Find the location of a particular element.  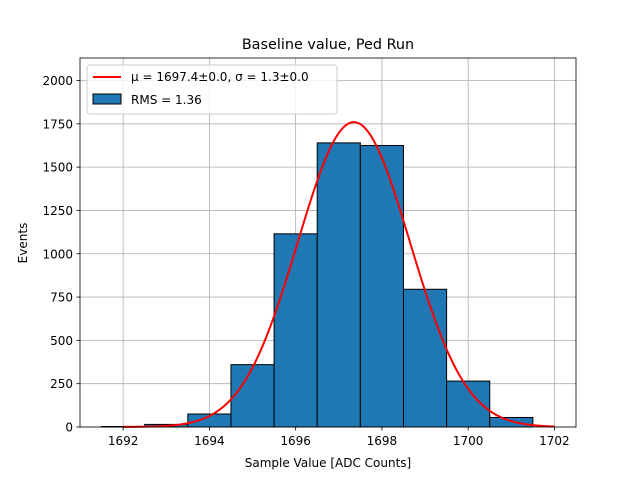

legend-box is located at coordinates (212, 89).